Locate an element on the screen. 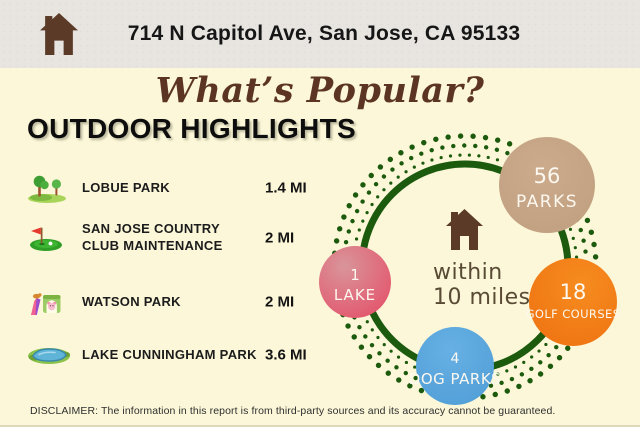 The height and width of the screenshot is (427, 640). lake-label: LAKE is located at coordinates (355, 295).